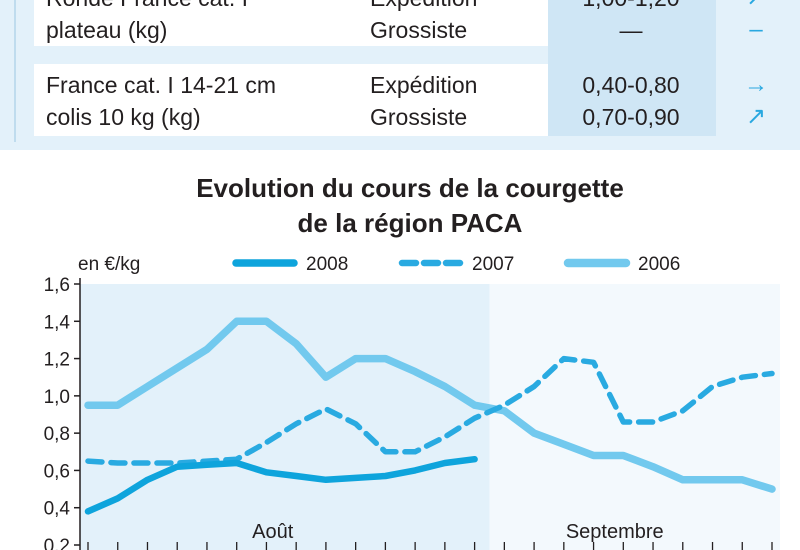  I want to click on product-name-line: France cat. I 14-21 cm, so click(161, 85).